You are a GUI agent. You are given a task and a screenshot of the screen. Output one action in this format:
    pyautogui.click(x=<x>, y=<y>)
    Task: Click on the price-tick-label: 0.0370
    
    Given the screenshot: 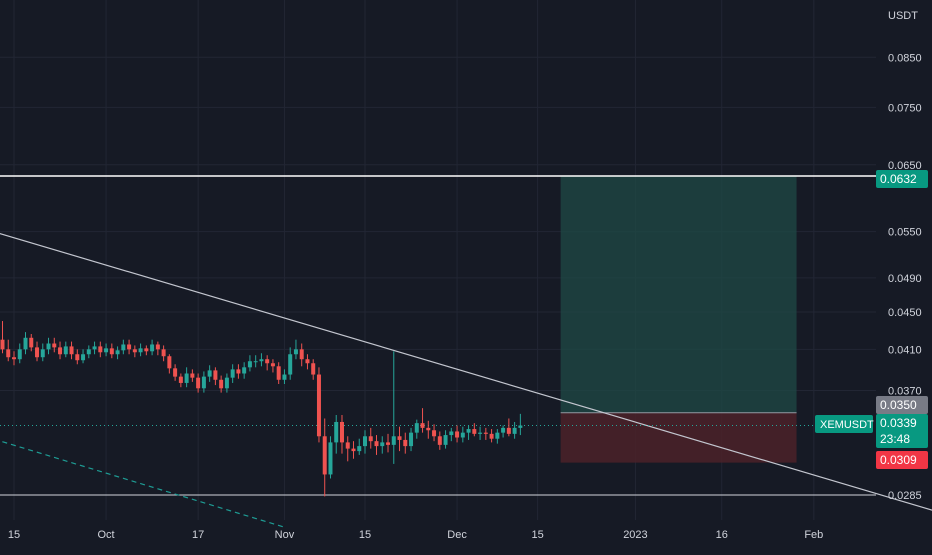 What is the action you would take?
    pyautogui.click(x=905, y=391)
    